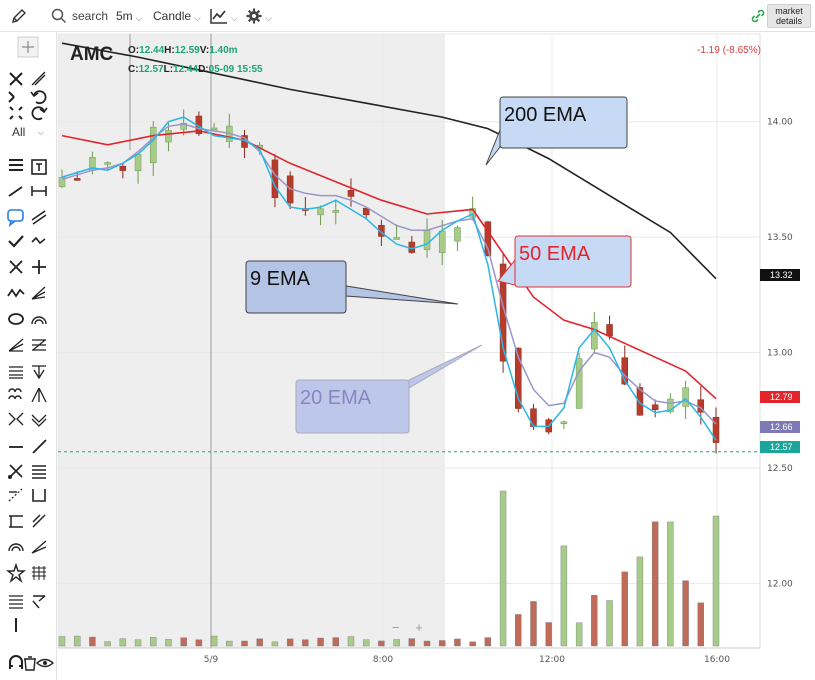 This screenshot has height=680, width=815. What do you see at coordinates (39, 113) in the screenshot?
I see `redo-icon` at bounding box center [39, 113].